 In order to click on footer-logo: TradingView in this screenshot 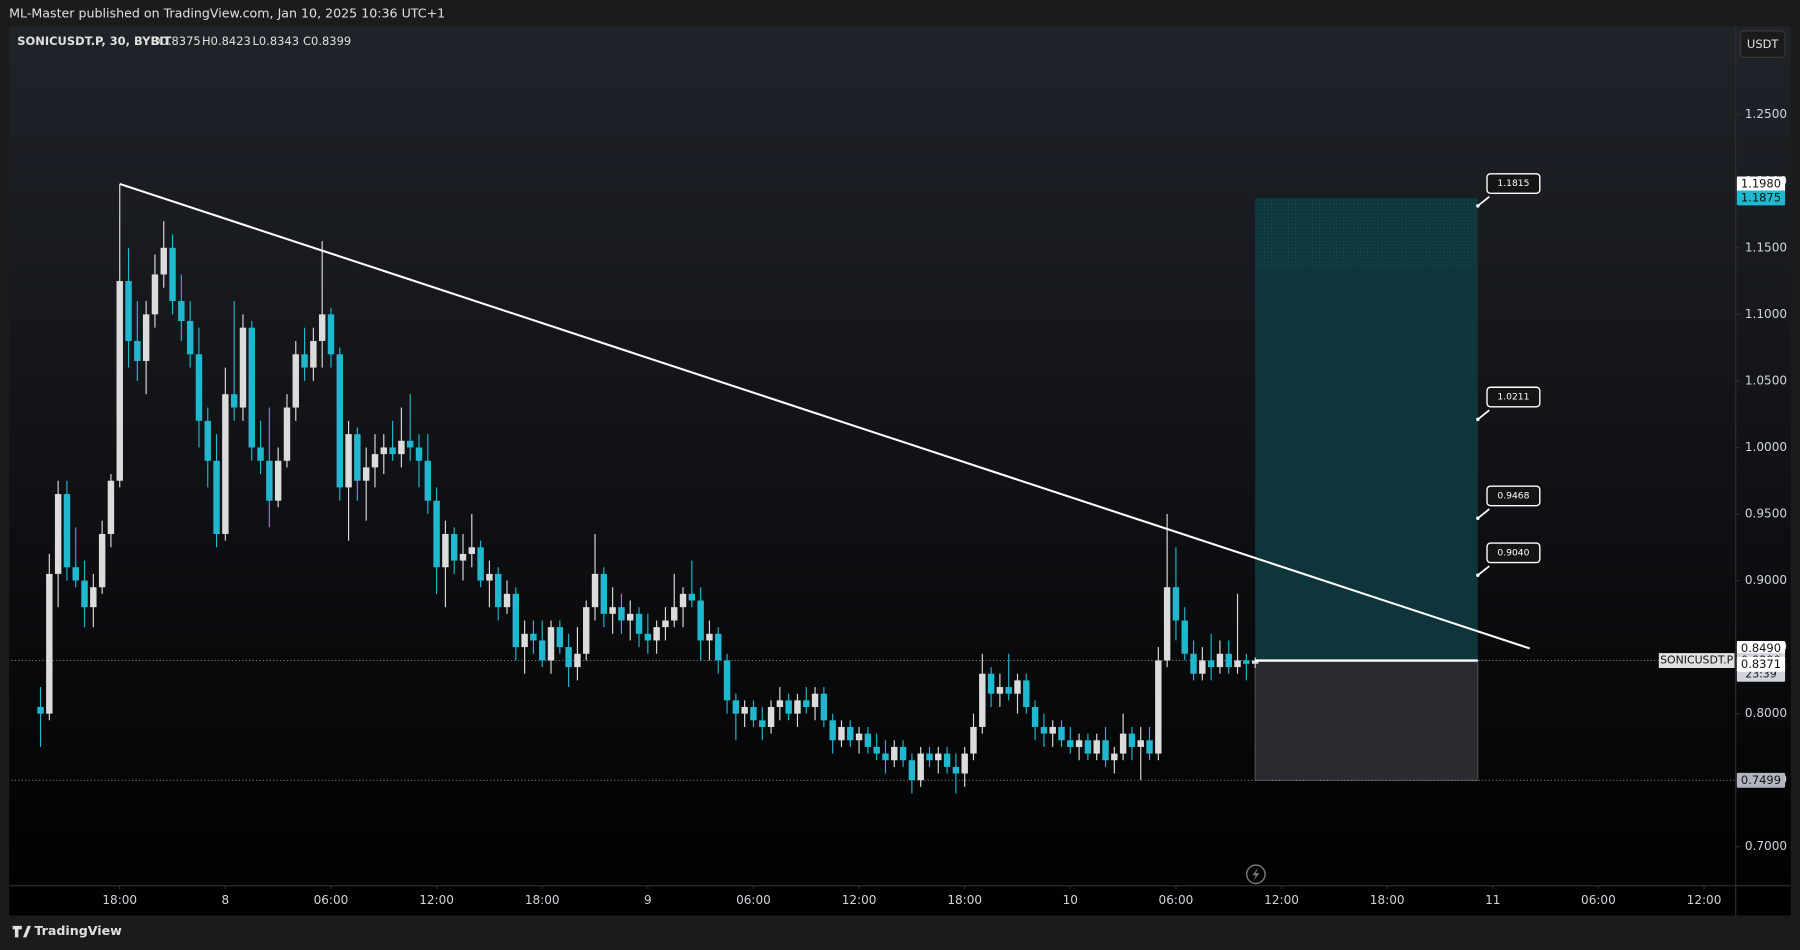, I will do `click(67, 930)`.